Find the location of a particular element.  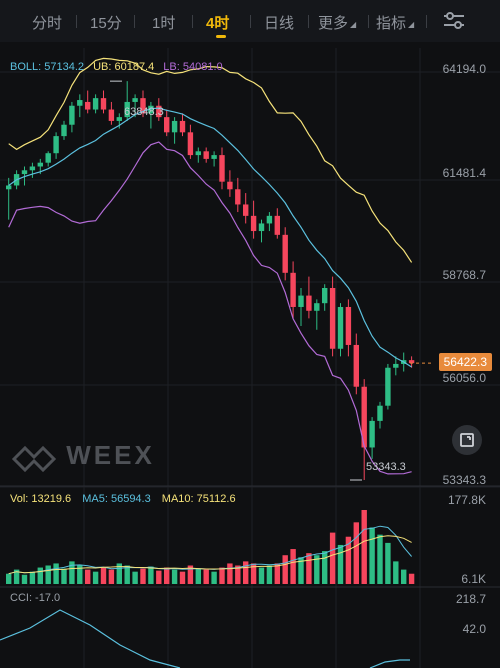

volume-ma10-line is located at coordinates (210, 555).